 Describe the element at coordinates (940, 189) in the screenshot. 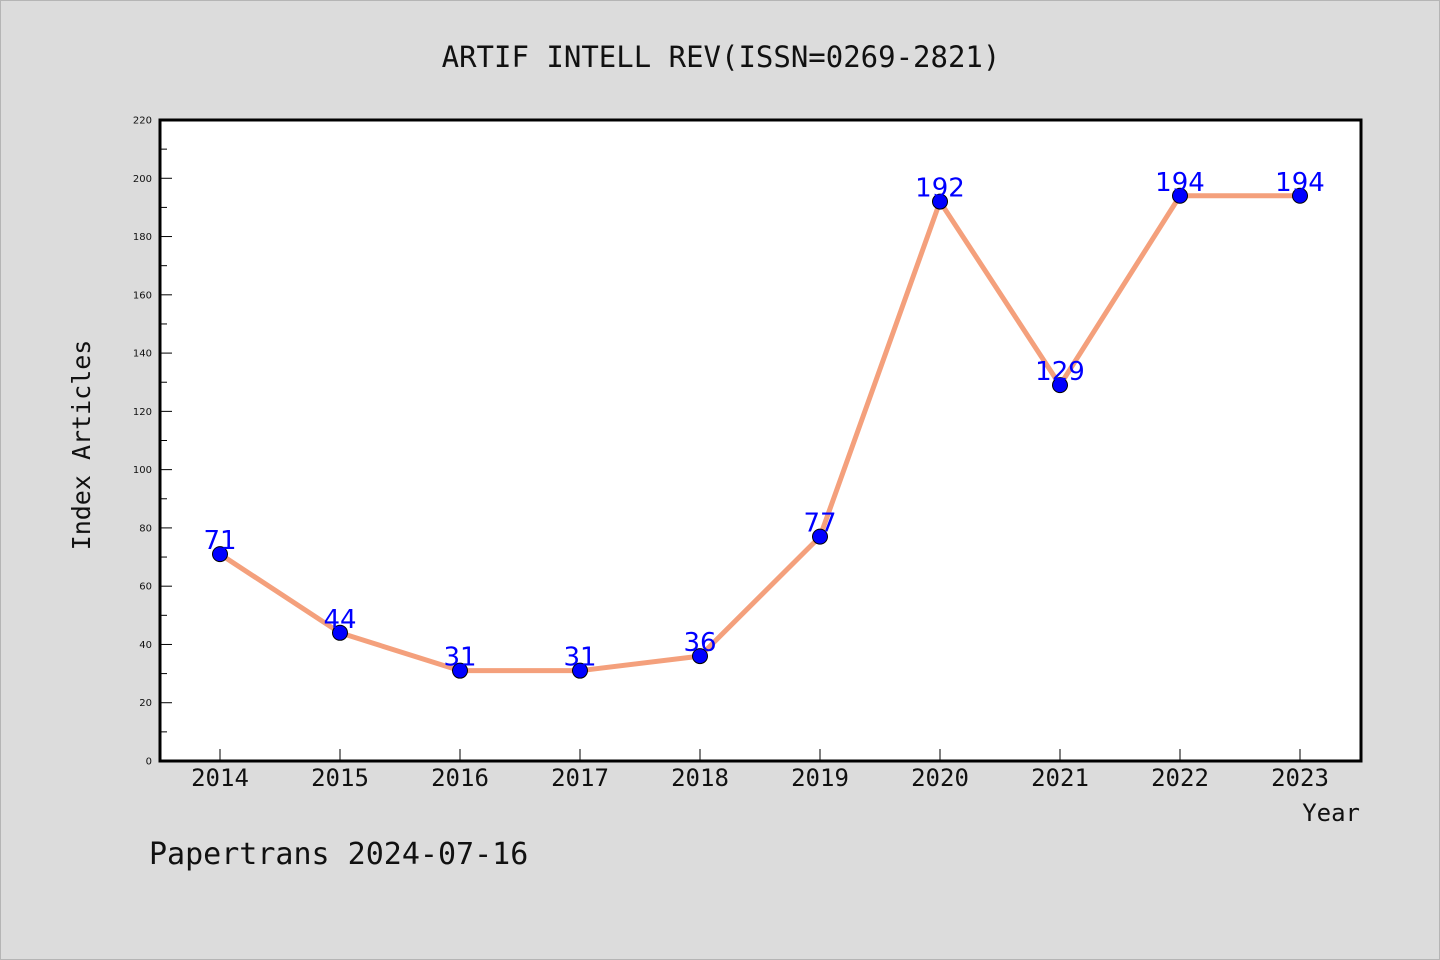

I see `data-label: 192` at that location.